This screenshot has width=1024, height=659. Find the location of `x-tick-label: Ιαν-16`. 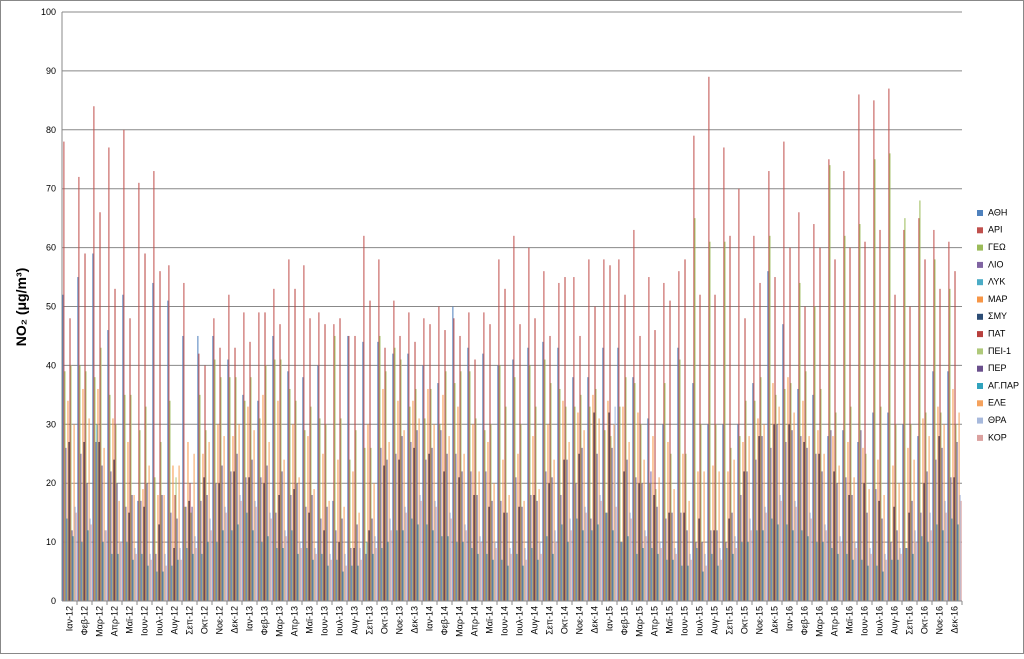

x-tick-label: Ιαν-16 is located at coordinates (790, 618).